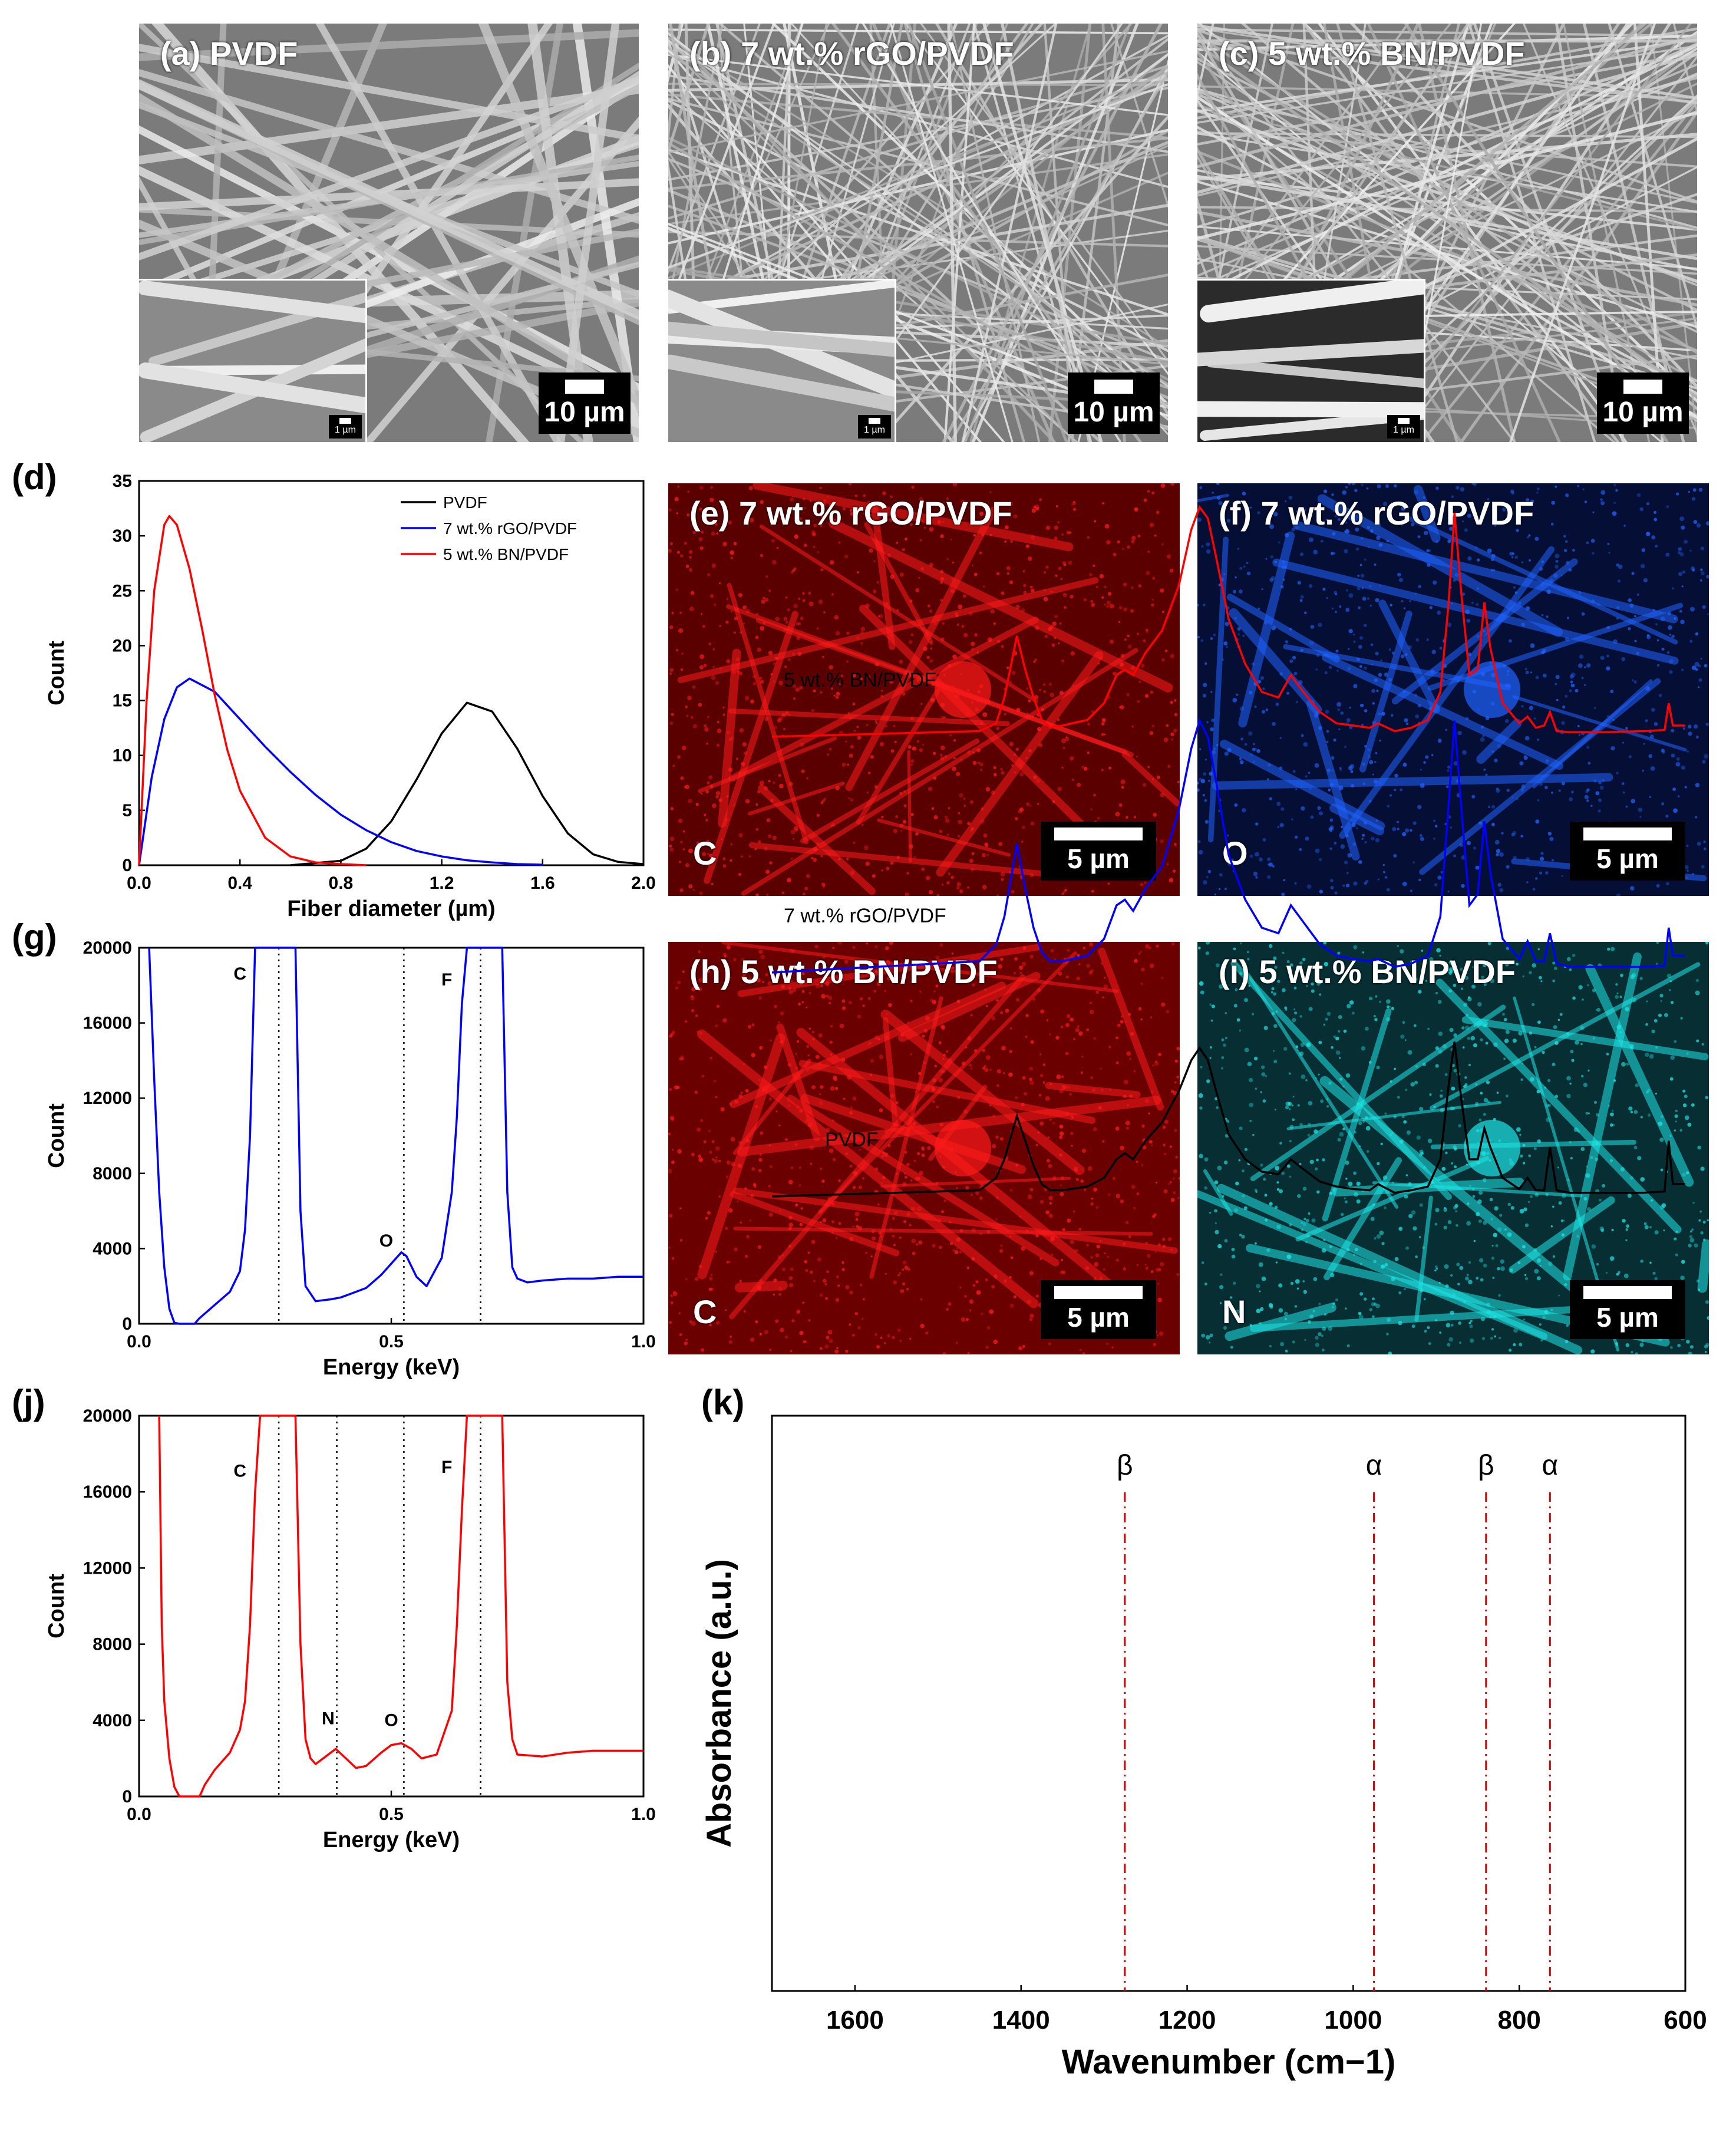 Image resolution: width=1736 pixels, height=2133 pixels. I want to click on y-tick-label: 0, so click(127, 1796).